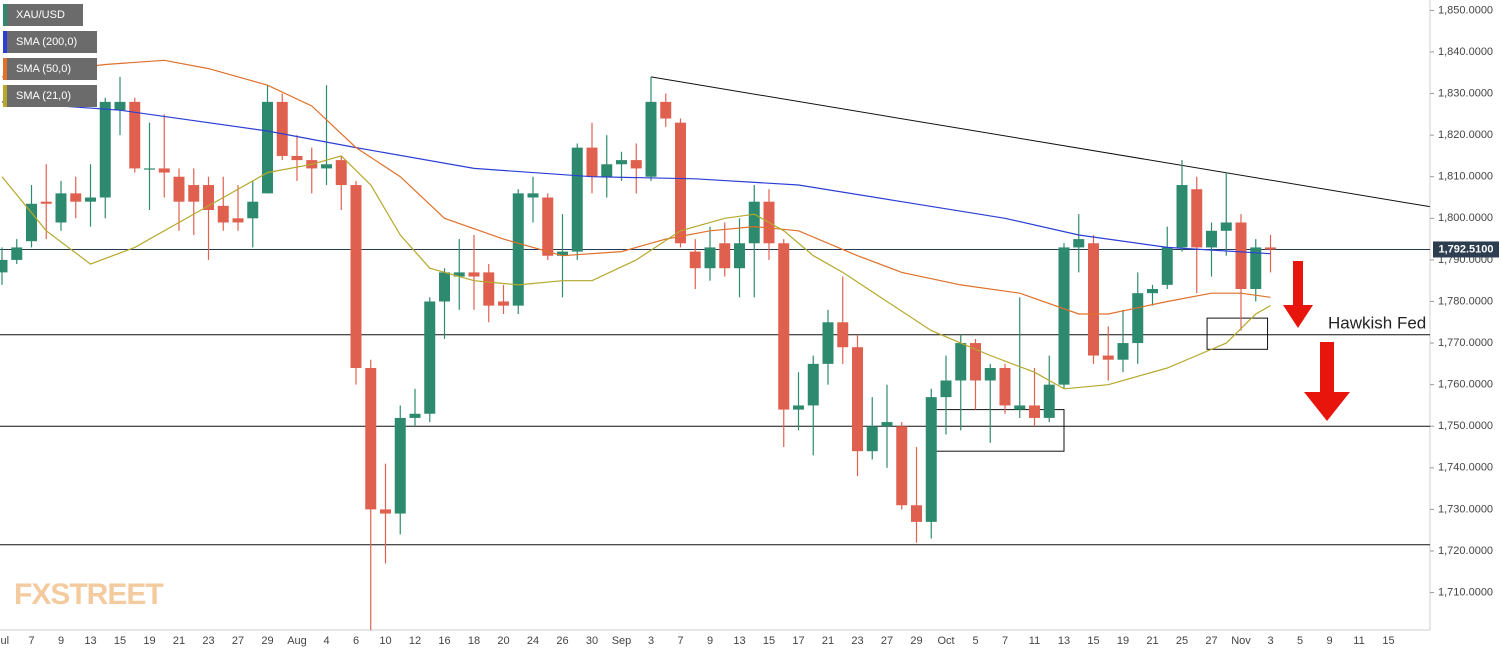 The height and width of the screenshot is (654, 1501). I want to click on highlight-box, so click(1237, 333).